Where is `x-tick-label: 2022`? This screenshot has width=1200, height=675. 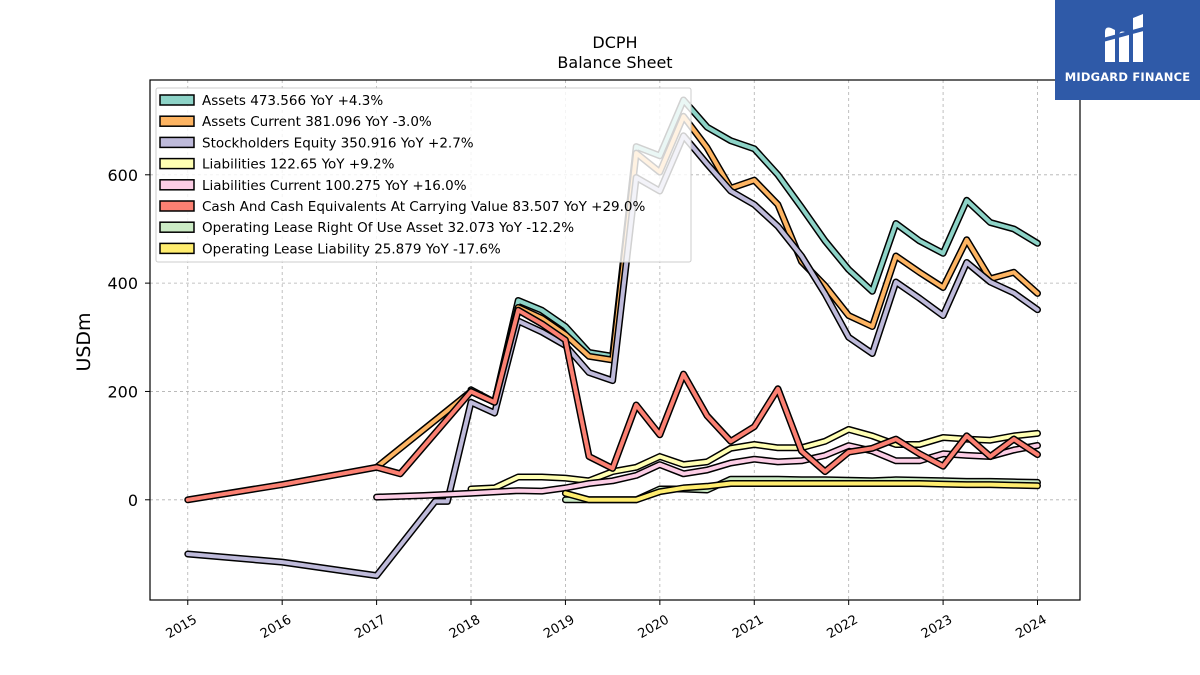
x-tick-label: 2022 is located at coordinates (843, 627).